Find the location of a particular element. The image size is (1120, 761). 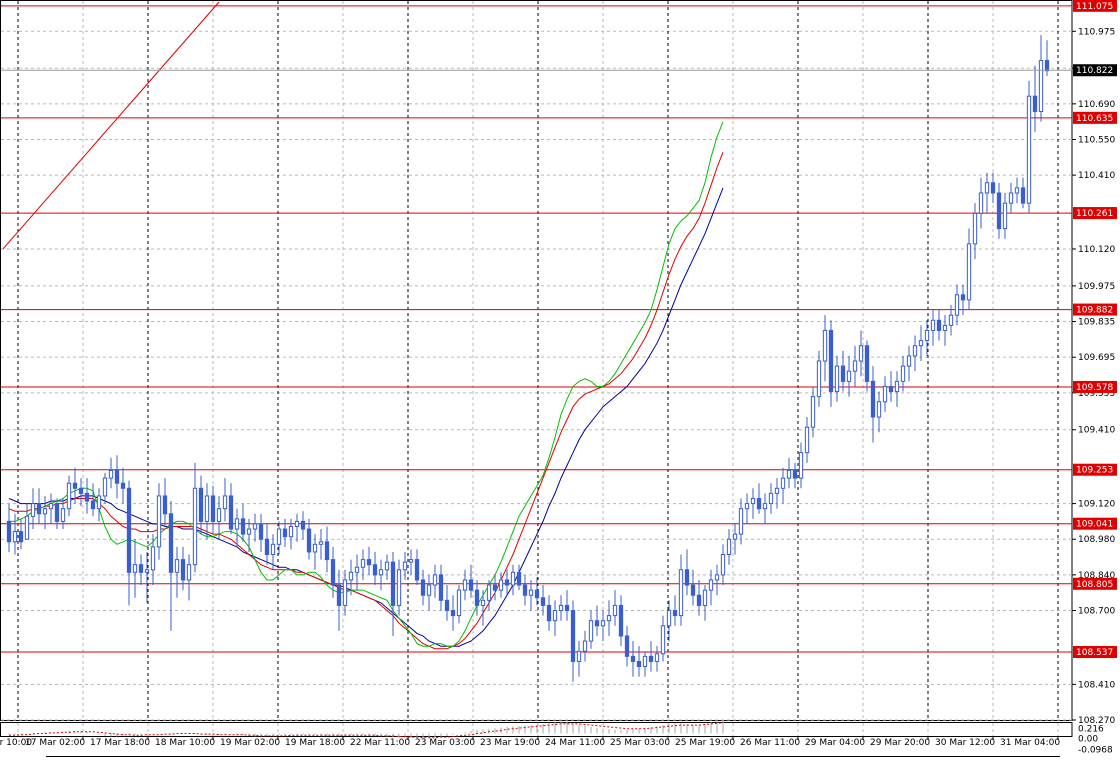

level-label: 109.578 is located at coordinates (1095, 386).